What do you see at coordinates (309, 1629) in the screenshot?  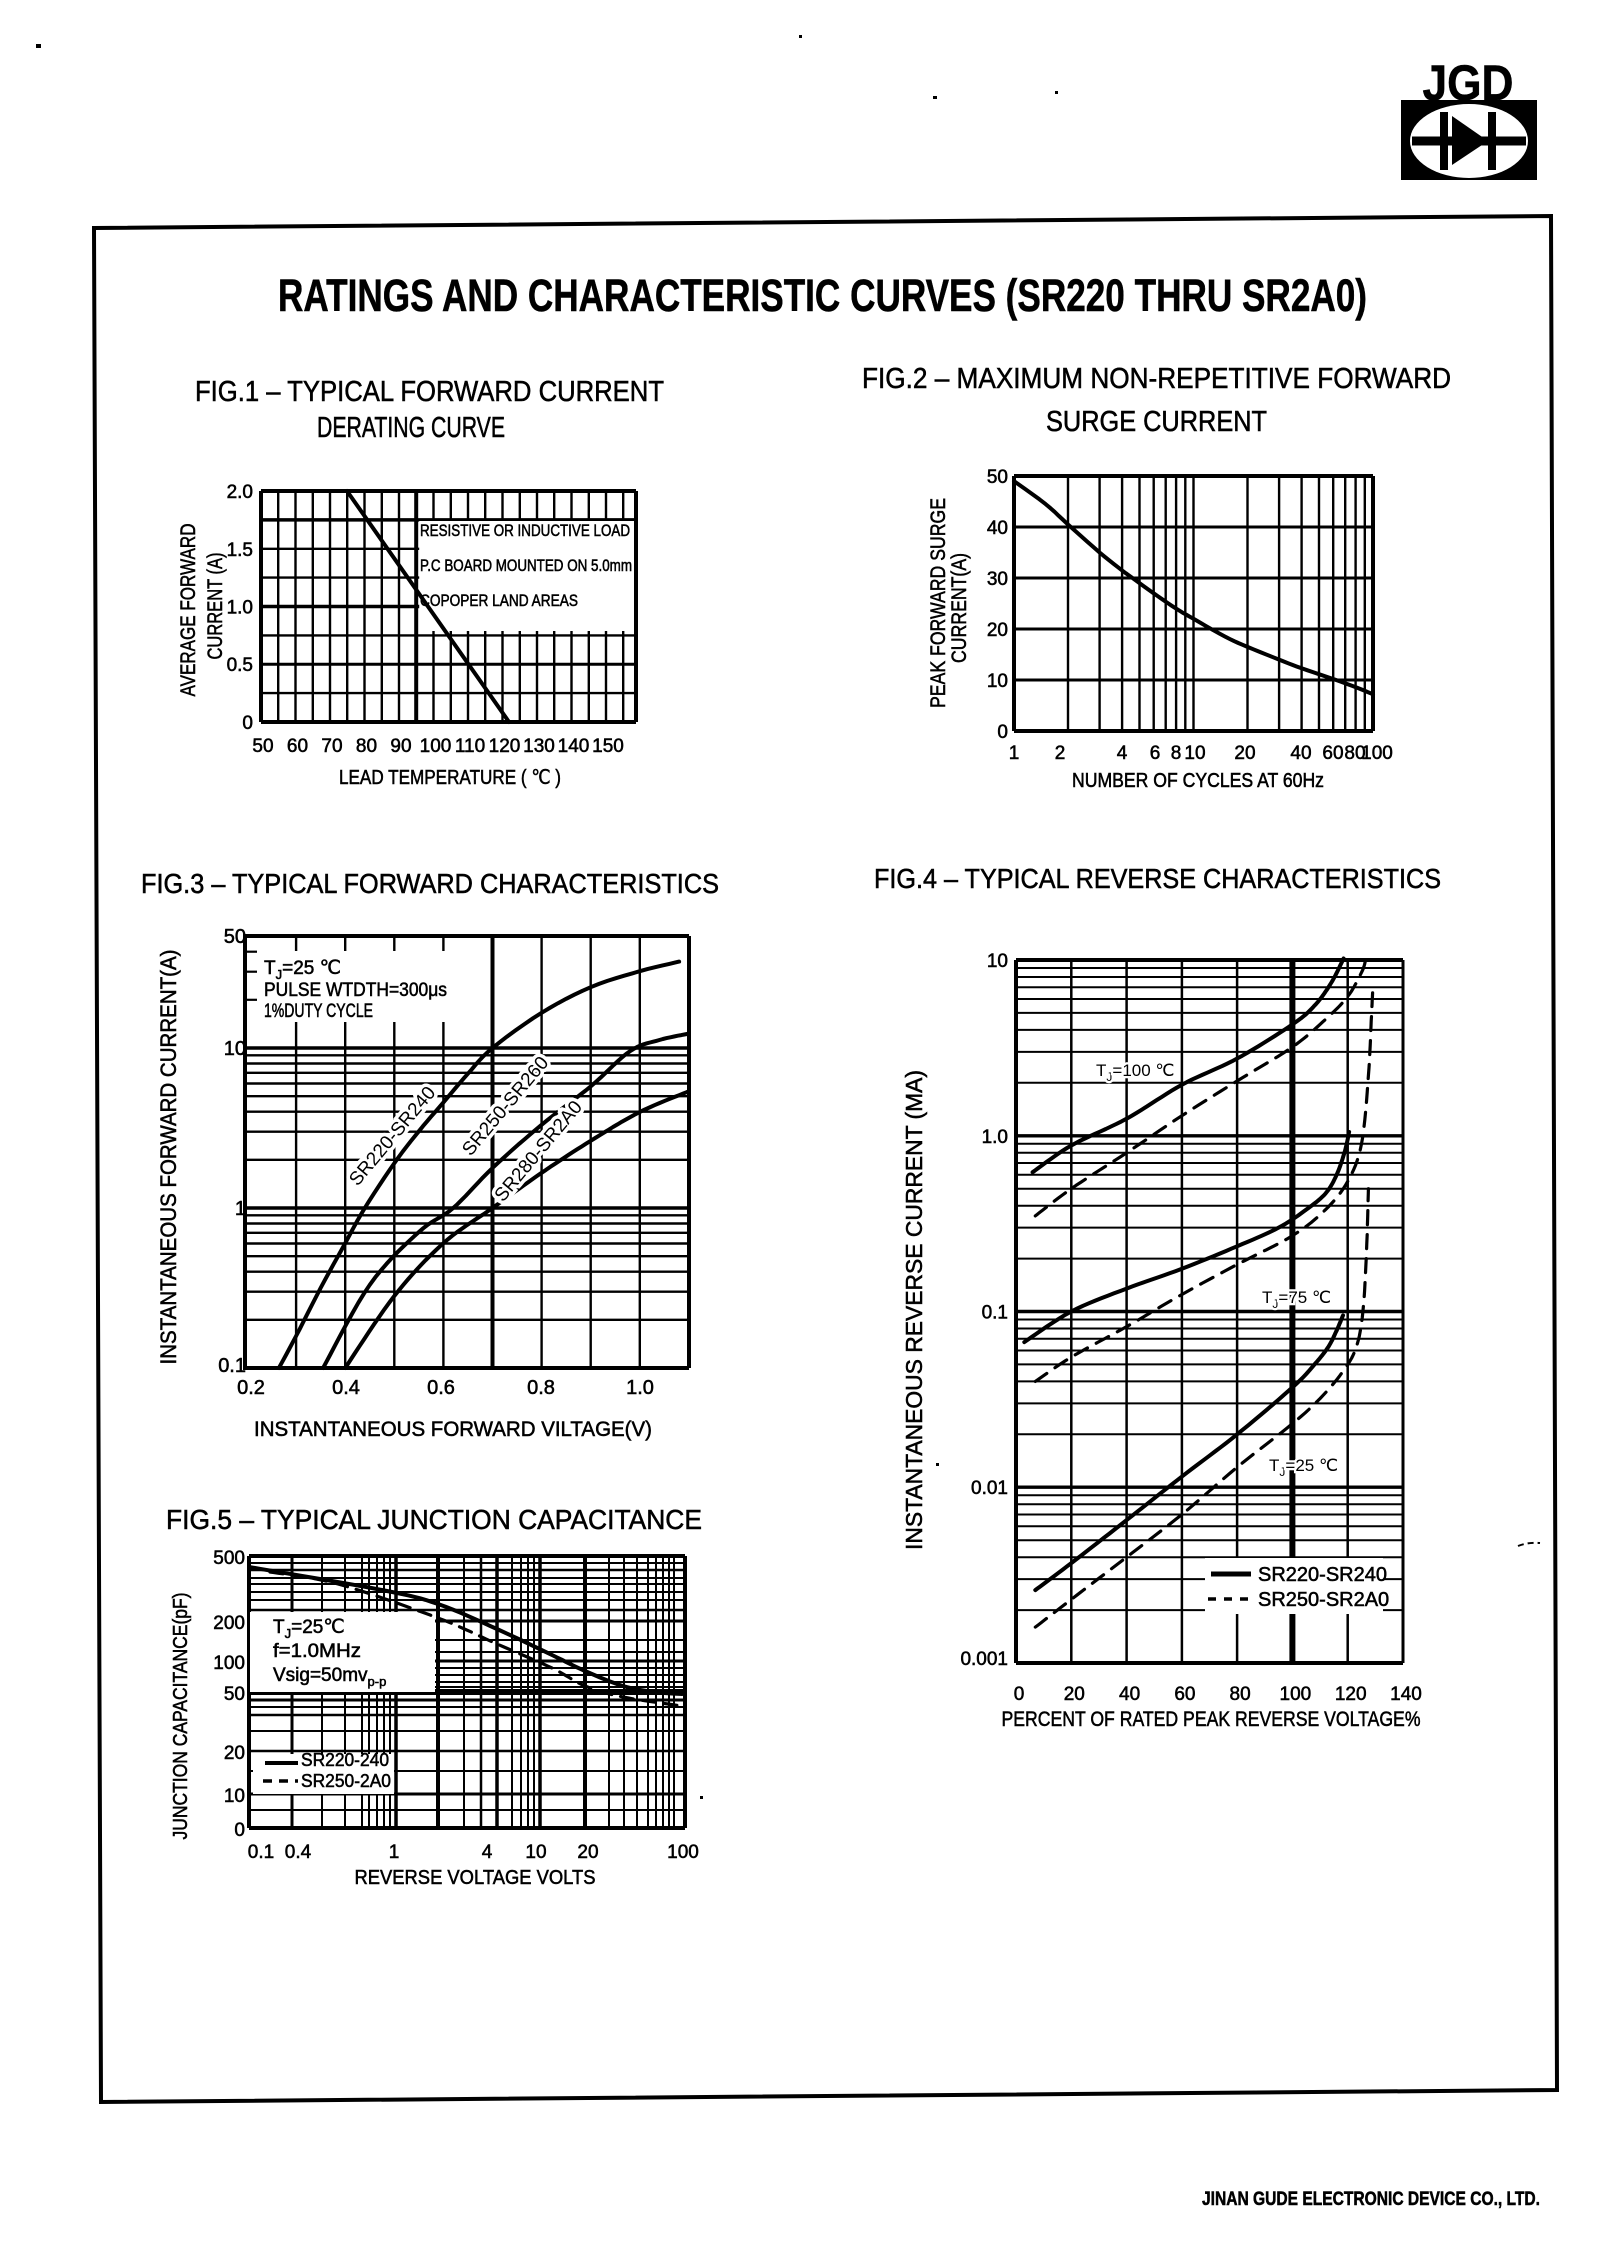 I see `svg-text: TJ=25℃` at bounding box center [309, 1629].